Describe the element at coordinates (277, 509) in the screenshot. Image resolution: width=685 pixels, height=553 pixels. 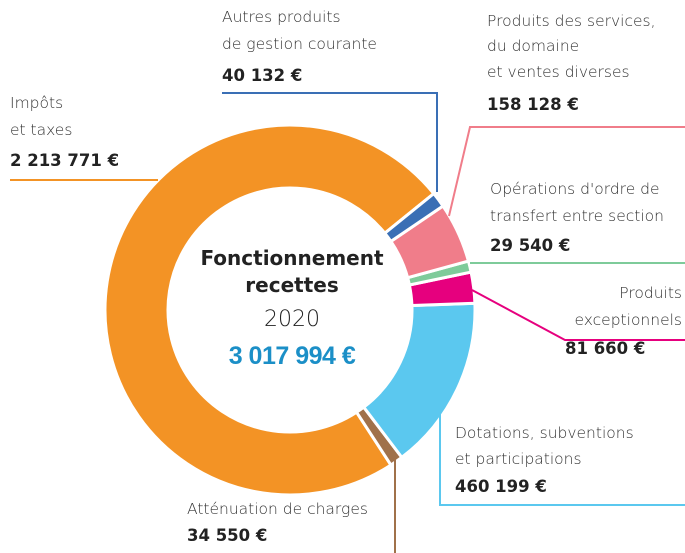
I see `slice-label: Atténuation de charges` at that location.